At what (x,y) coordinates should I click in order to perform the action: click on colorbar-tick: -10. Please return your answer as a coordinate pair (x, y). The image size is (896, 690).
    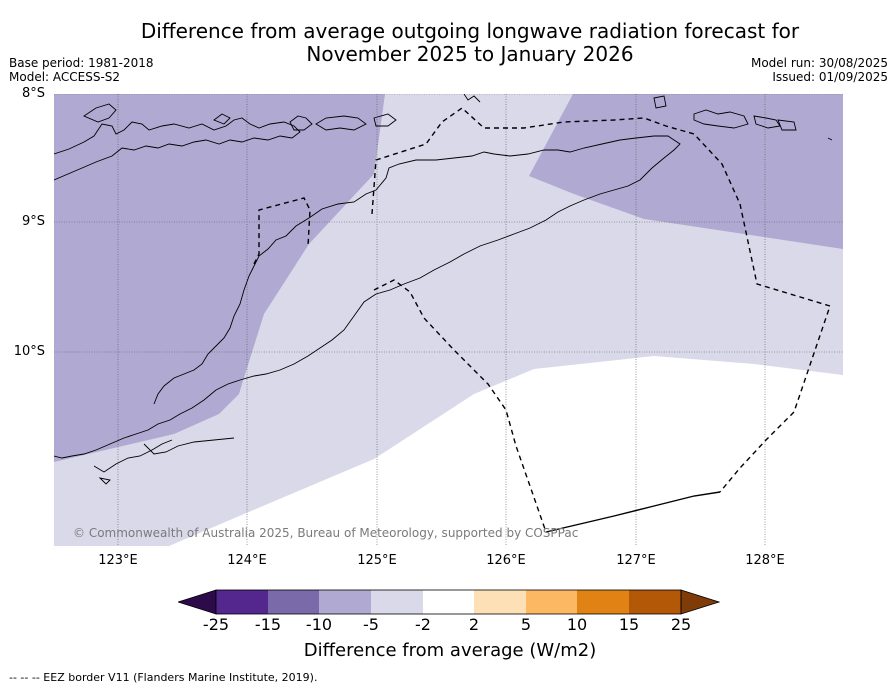
    Looking at the image, I should click on (319, 624).